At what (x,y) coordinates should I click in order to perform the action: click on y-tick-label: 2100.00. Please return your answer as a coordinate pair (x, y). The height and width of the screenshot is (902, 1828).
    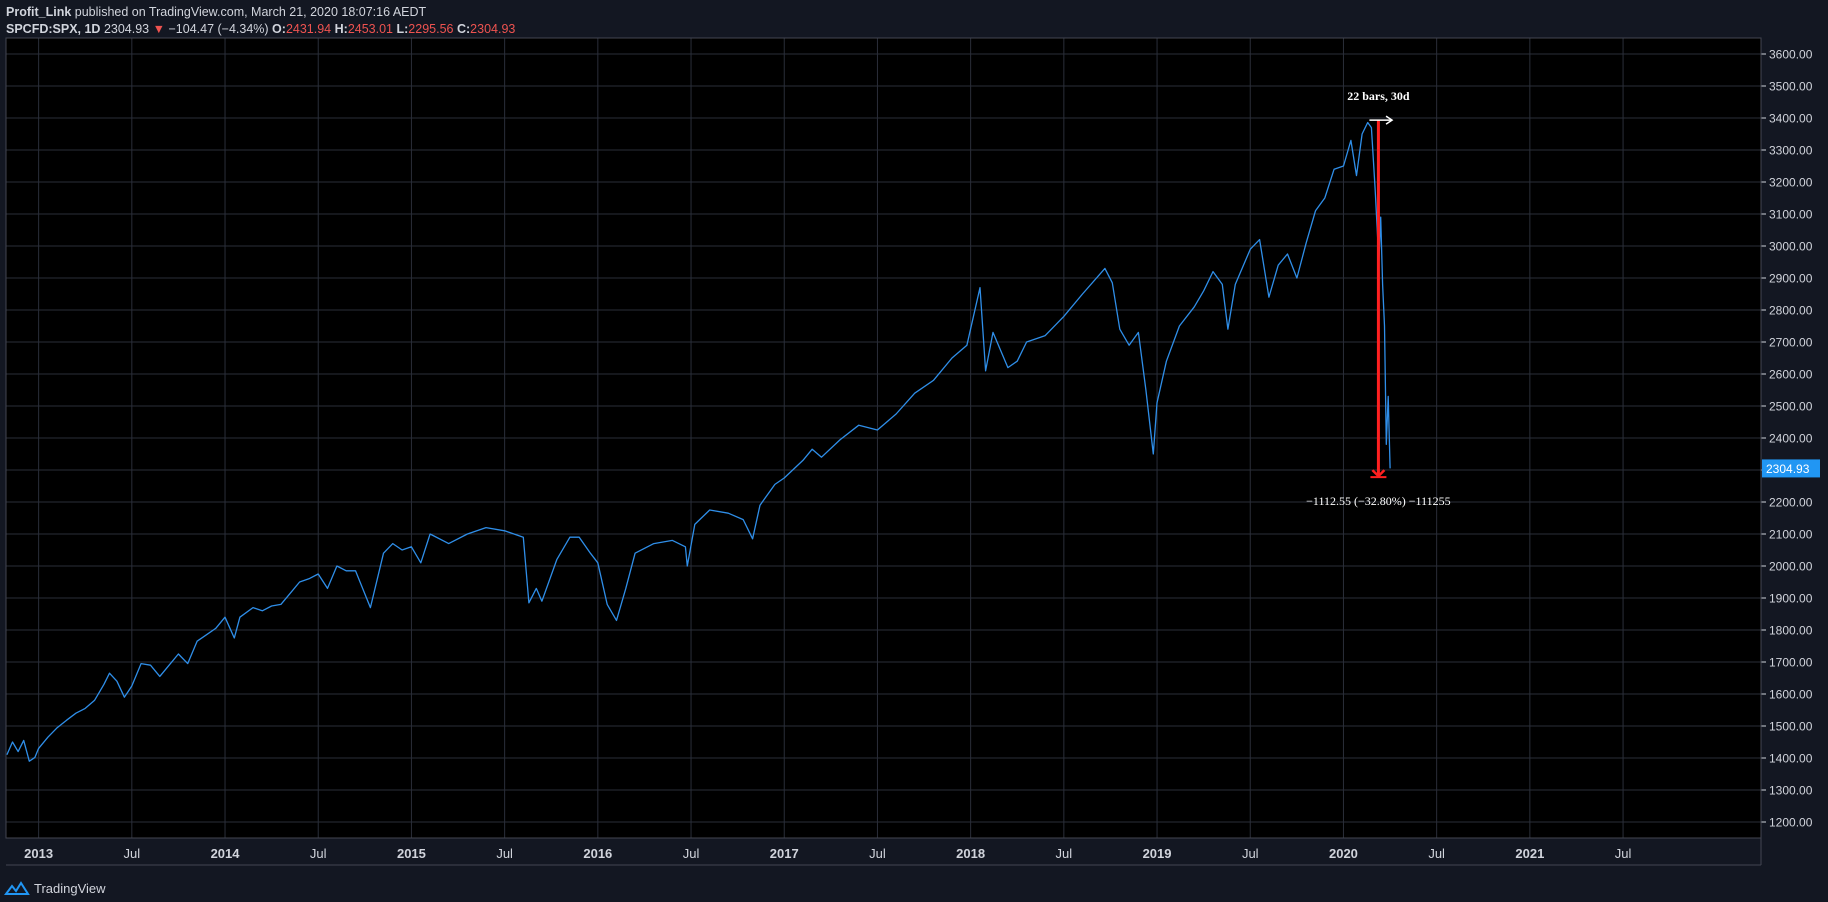
    Looking at the image, I should click on (1791, 535).